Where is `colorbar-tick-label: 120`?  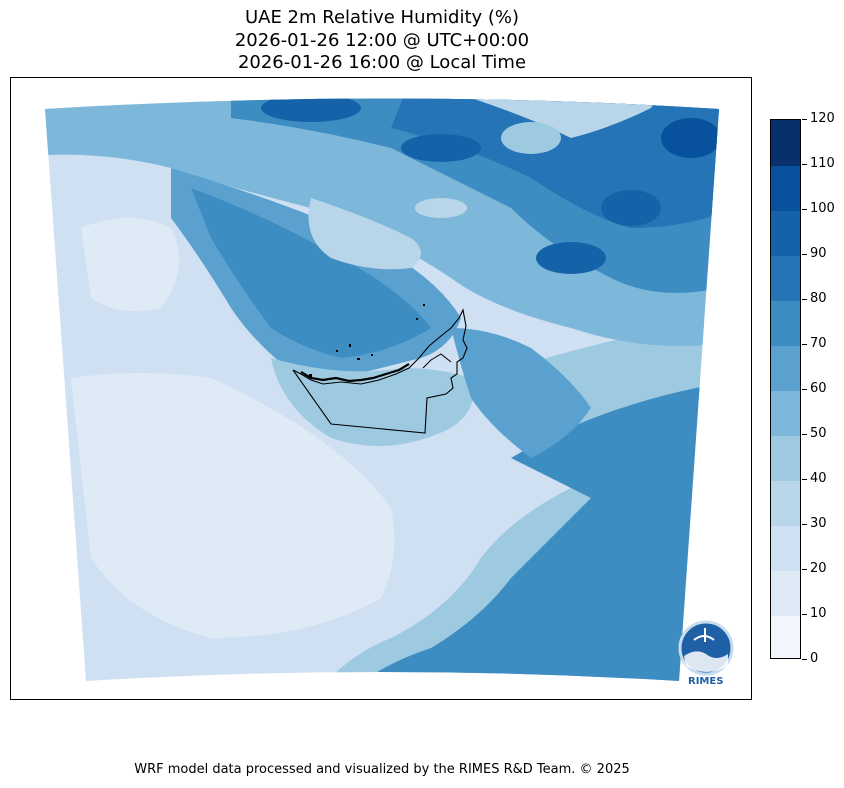 colorbar-tick-label: 120 is located at coordinates (822, 119).